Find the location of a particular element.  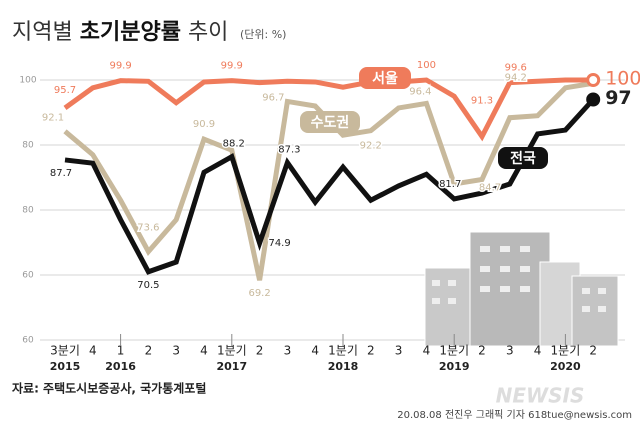

year-label: 2019 is located at coordinates (454, 366).